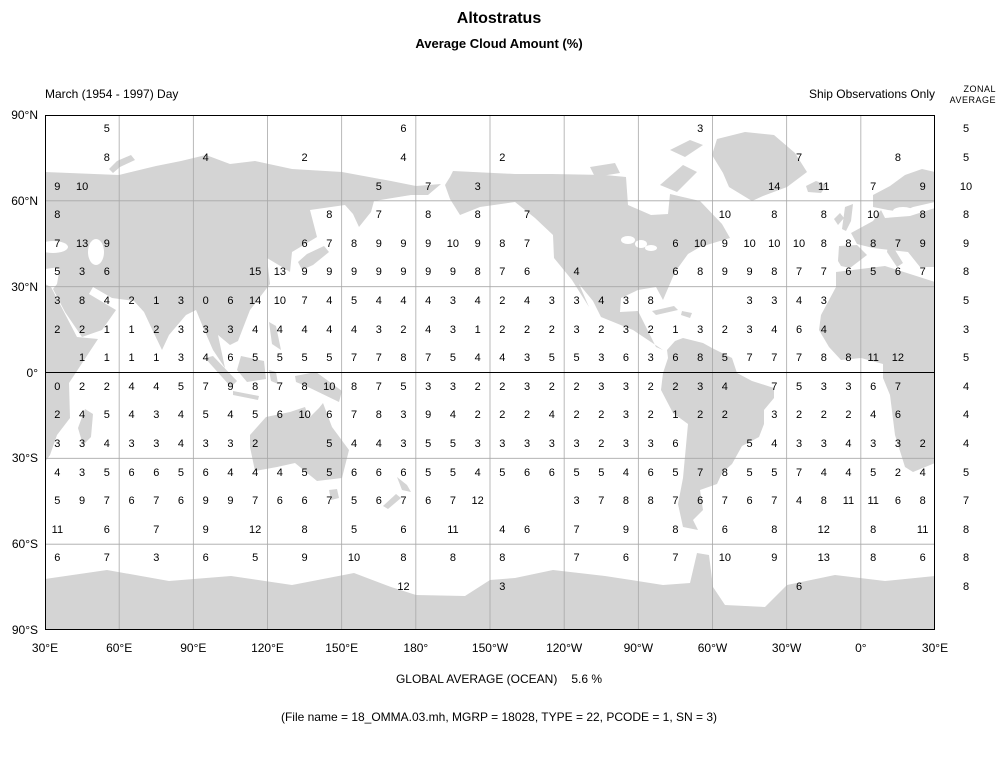 This screenshot has height=760, width=998. I want to click on landmass-sulawesi, so click(273, 377).